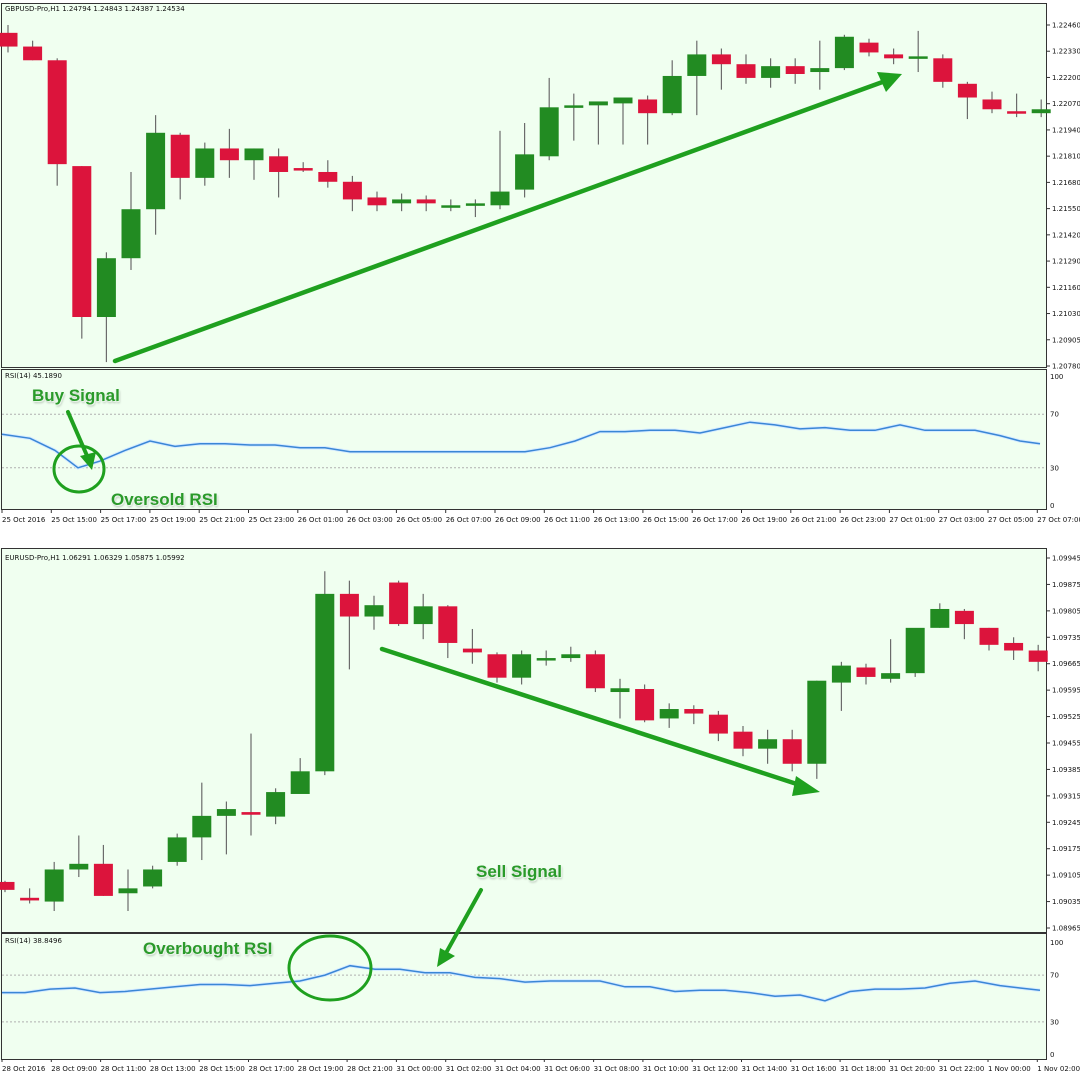  What do you see at coordinates (370, 1069) in the screenshot?
I see `svg-text: 28 Oct 21:00` at bounding box center [370, 1069].